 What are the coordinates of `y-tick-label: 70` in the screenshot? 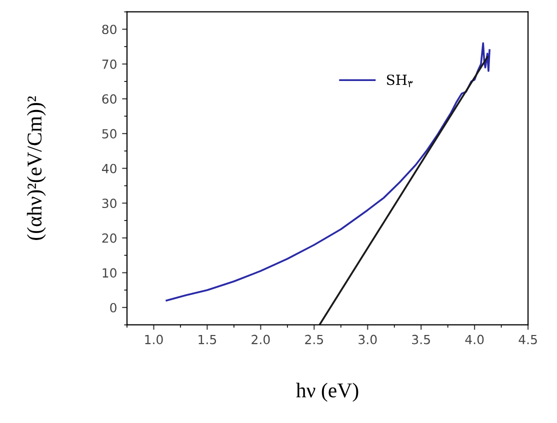 It's located at (109, 64).